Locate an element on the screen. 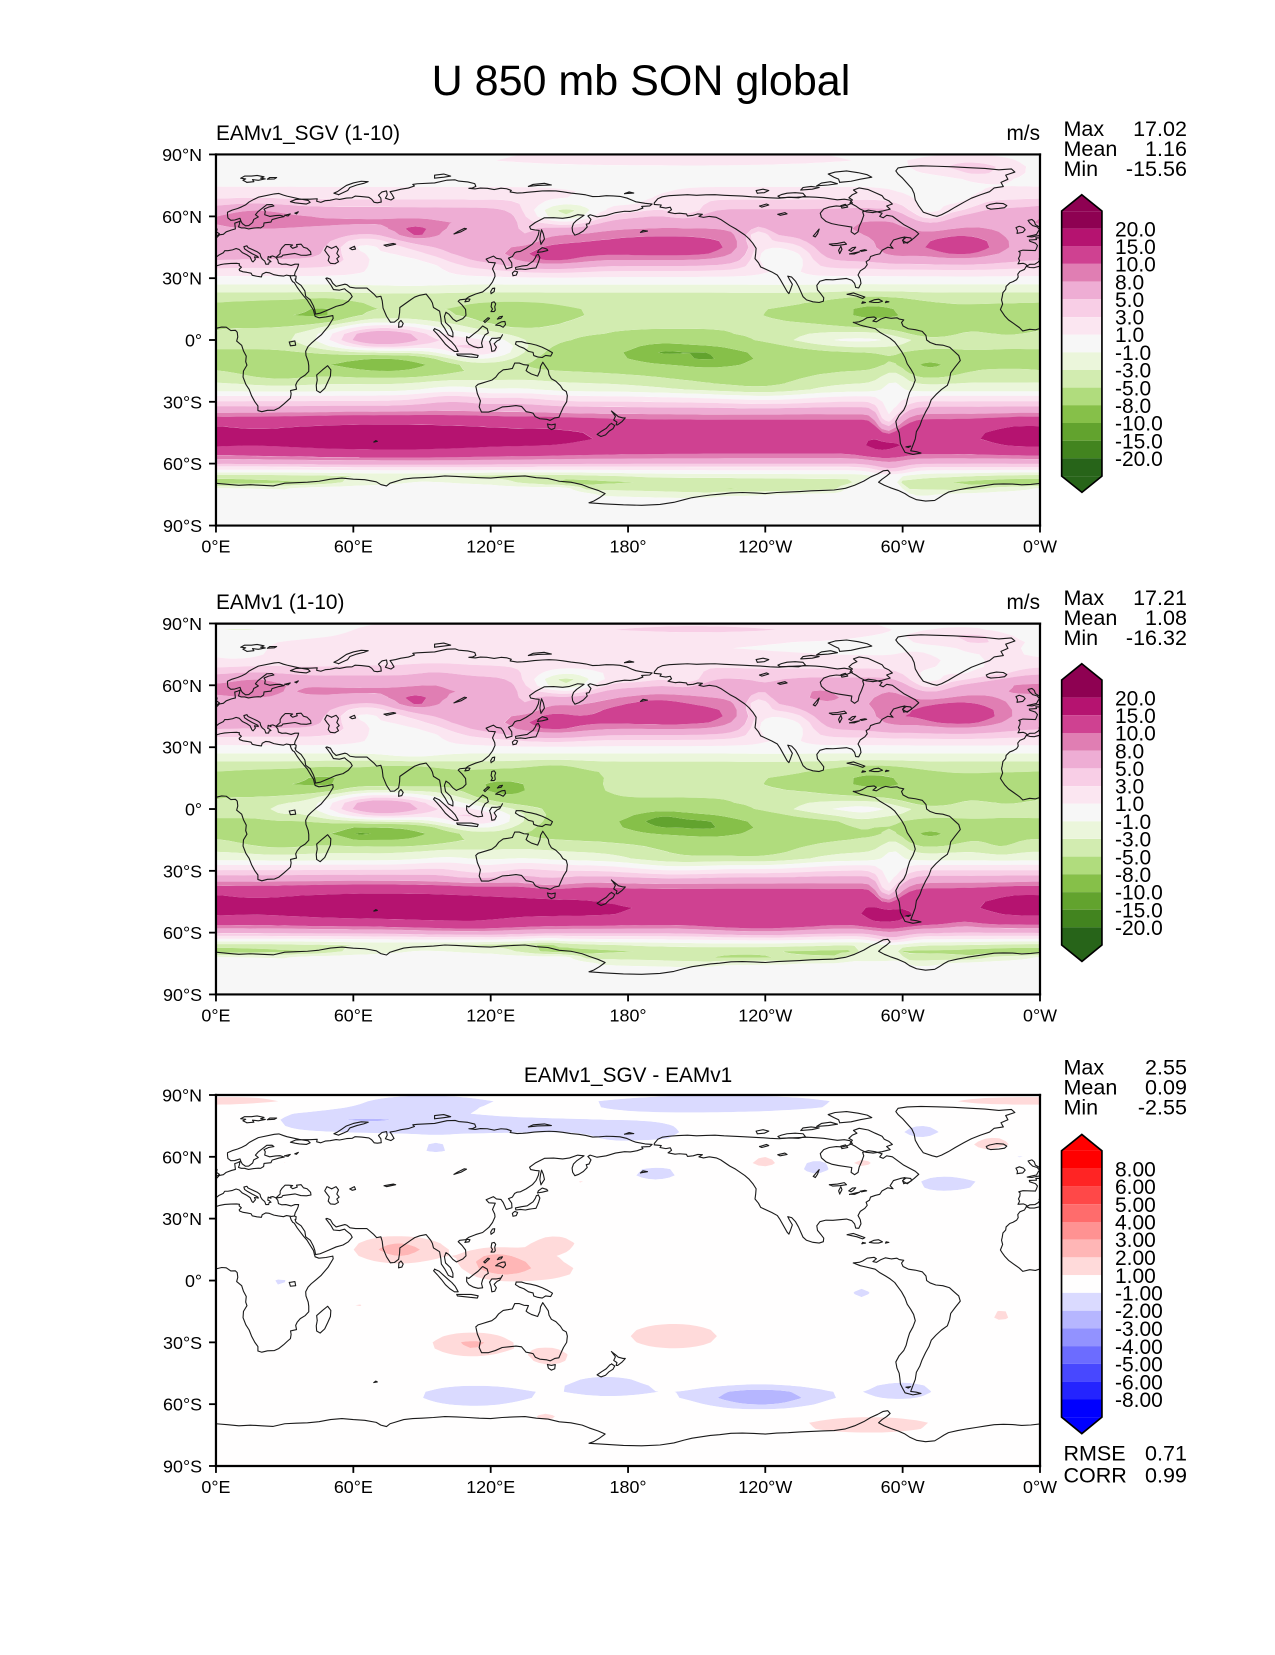 Image resolution: width=1275 pixels, height=1655 pixels. svg-text: 6.00 is located at coordinates (1135, 1187).